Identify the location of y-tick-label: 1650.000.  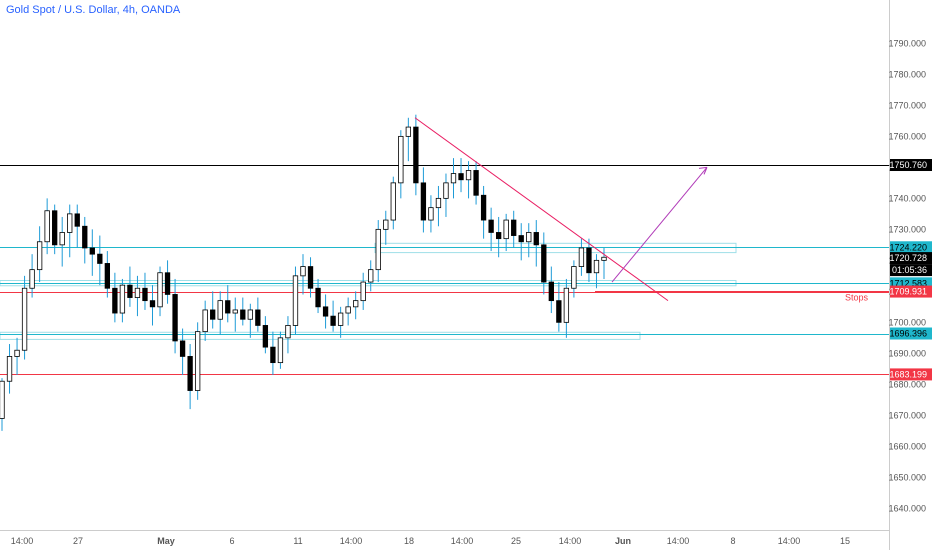
(907, 477).